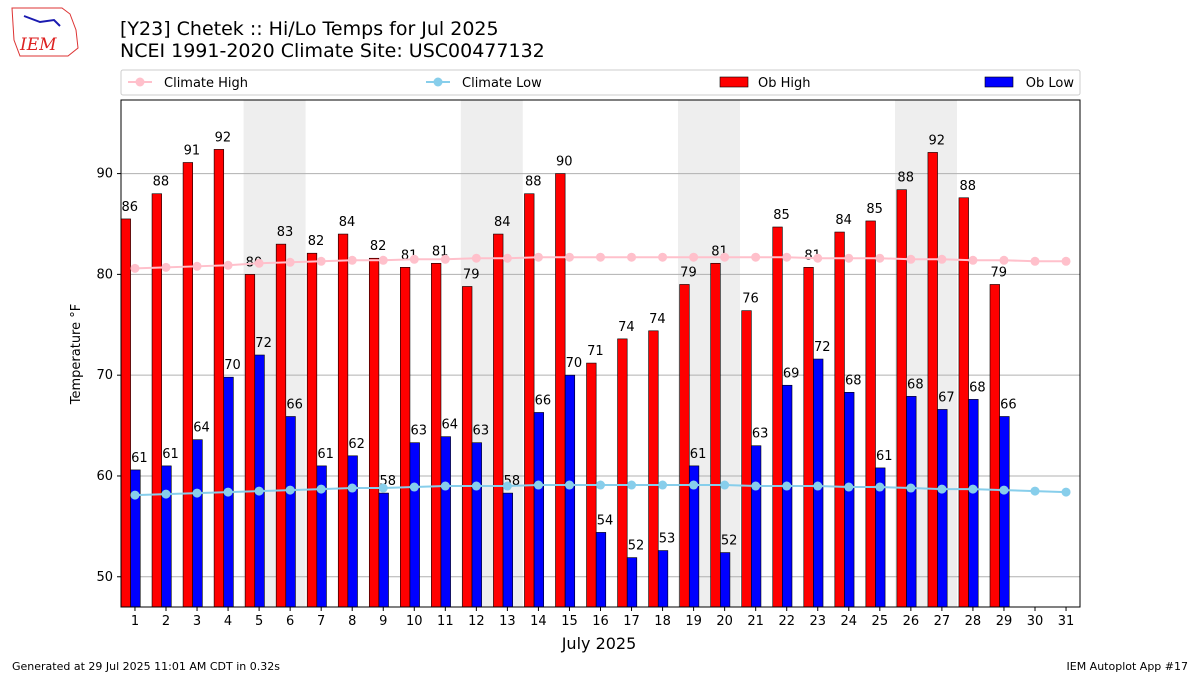 The image size is (1200, 675). What do you see at coordinates (849, 621) in the screenshot?
I see `x-tick-label: 24` at bounding box center [849, 621].